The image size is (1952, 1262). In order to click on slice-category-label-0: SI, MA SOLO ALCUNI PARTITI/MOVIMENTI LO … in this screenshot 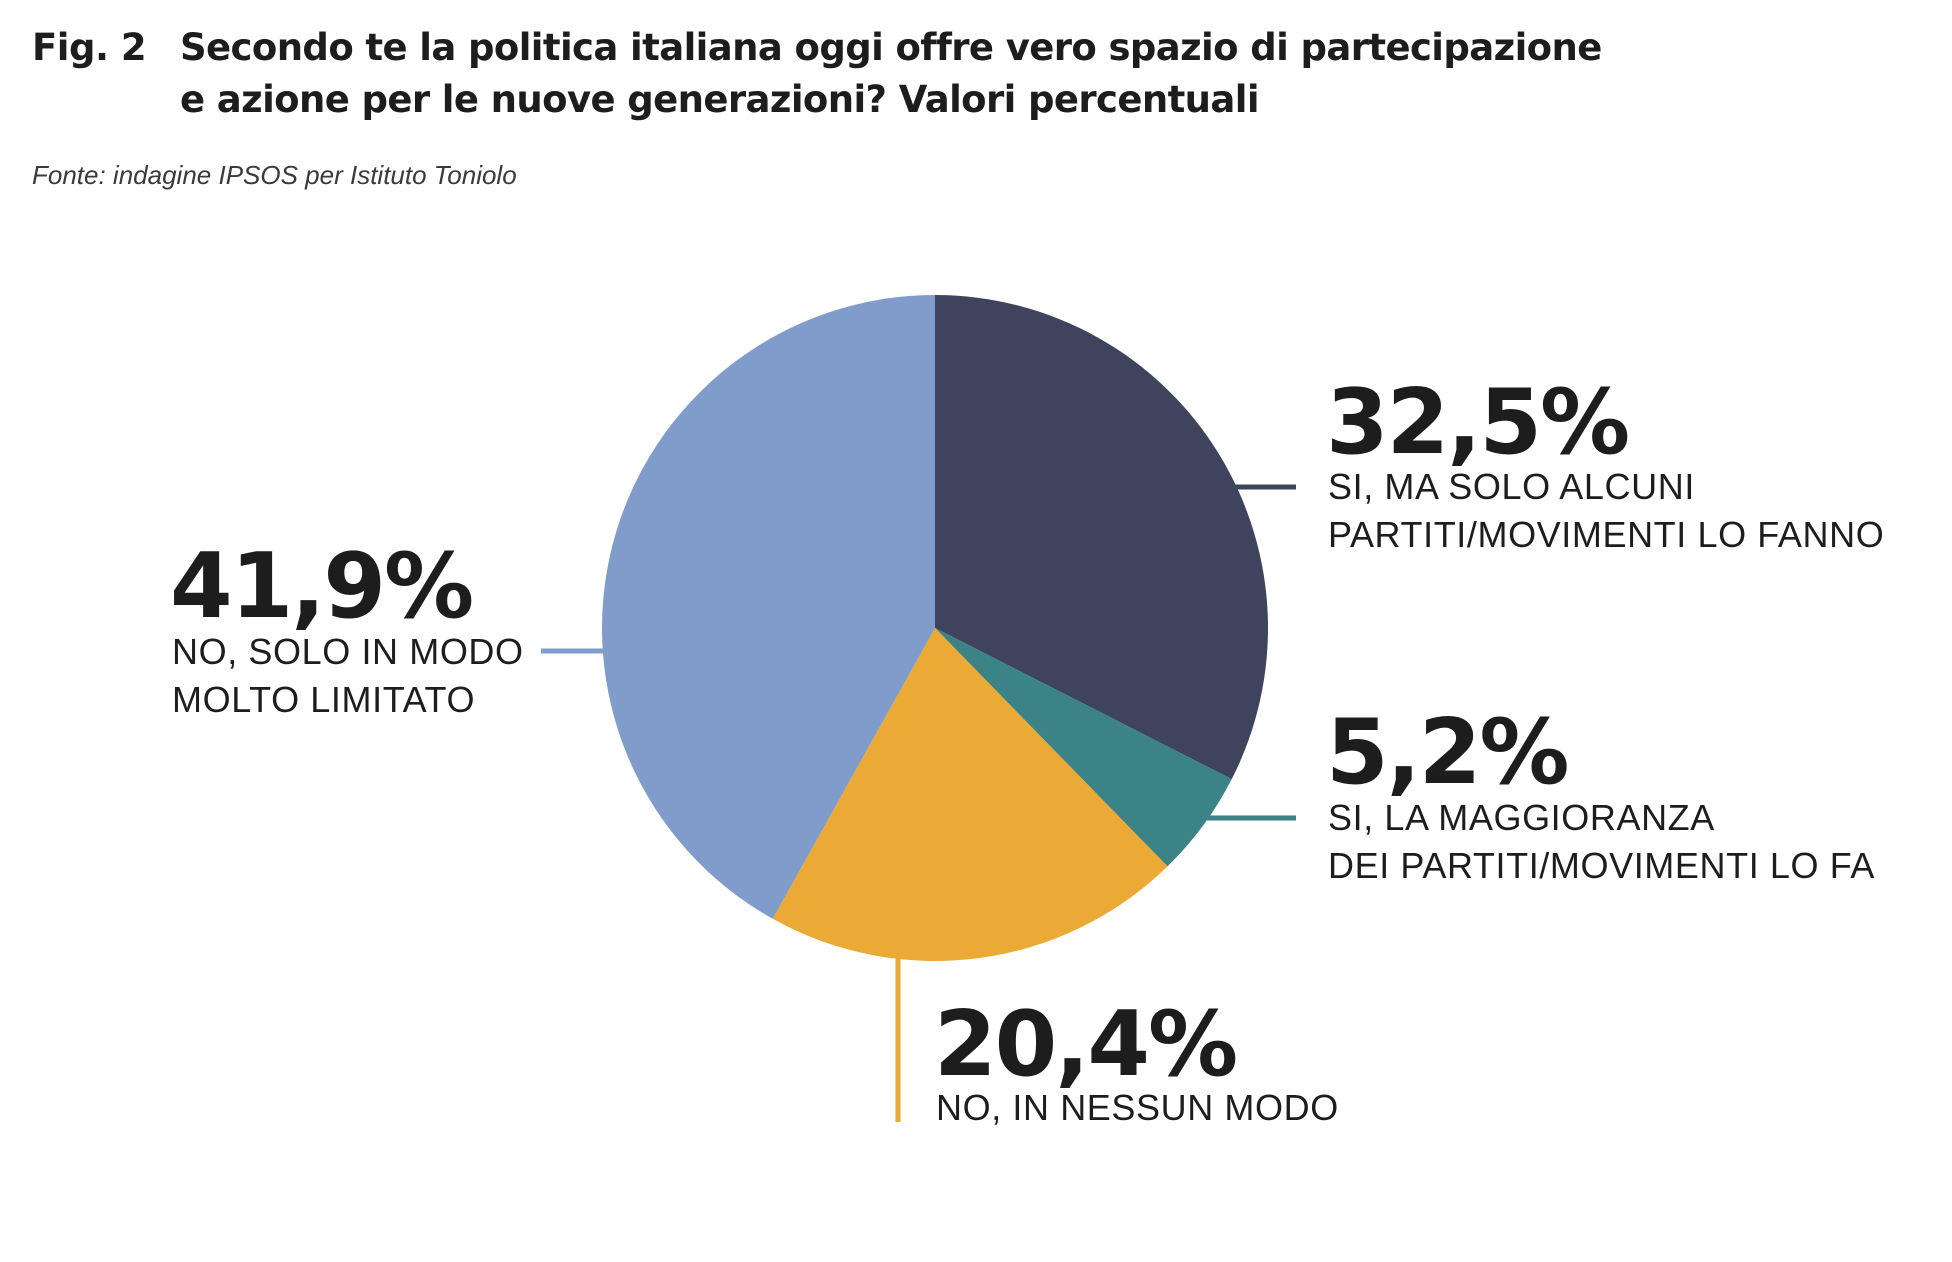, I will do `click(1606, 511)`.